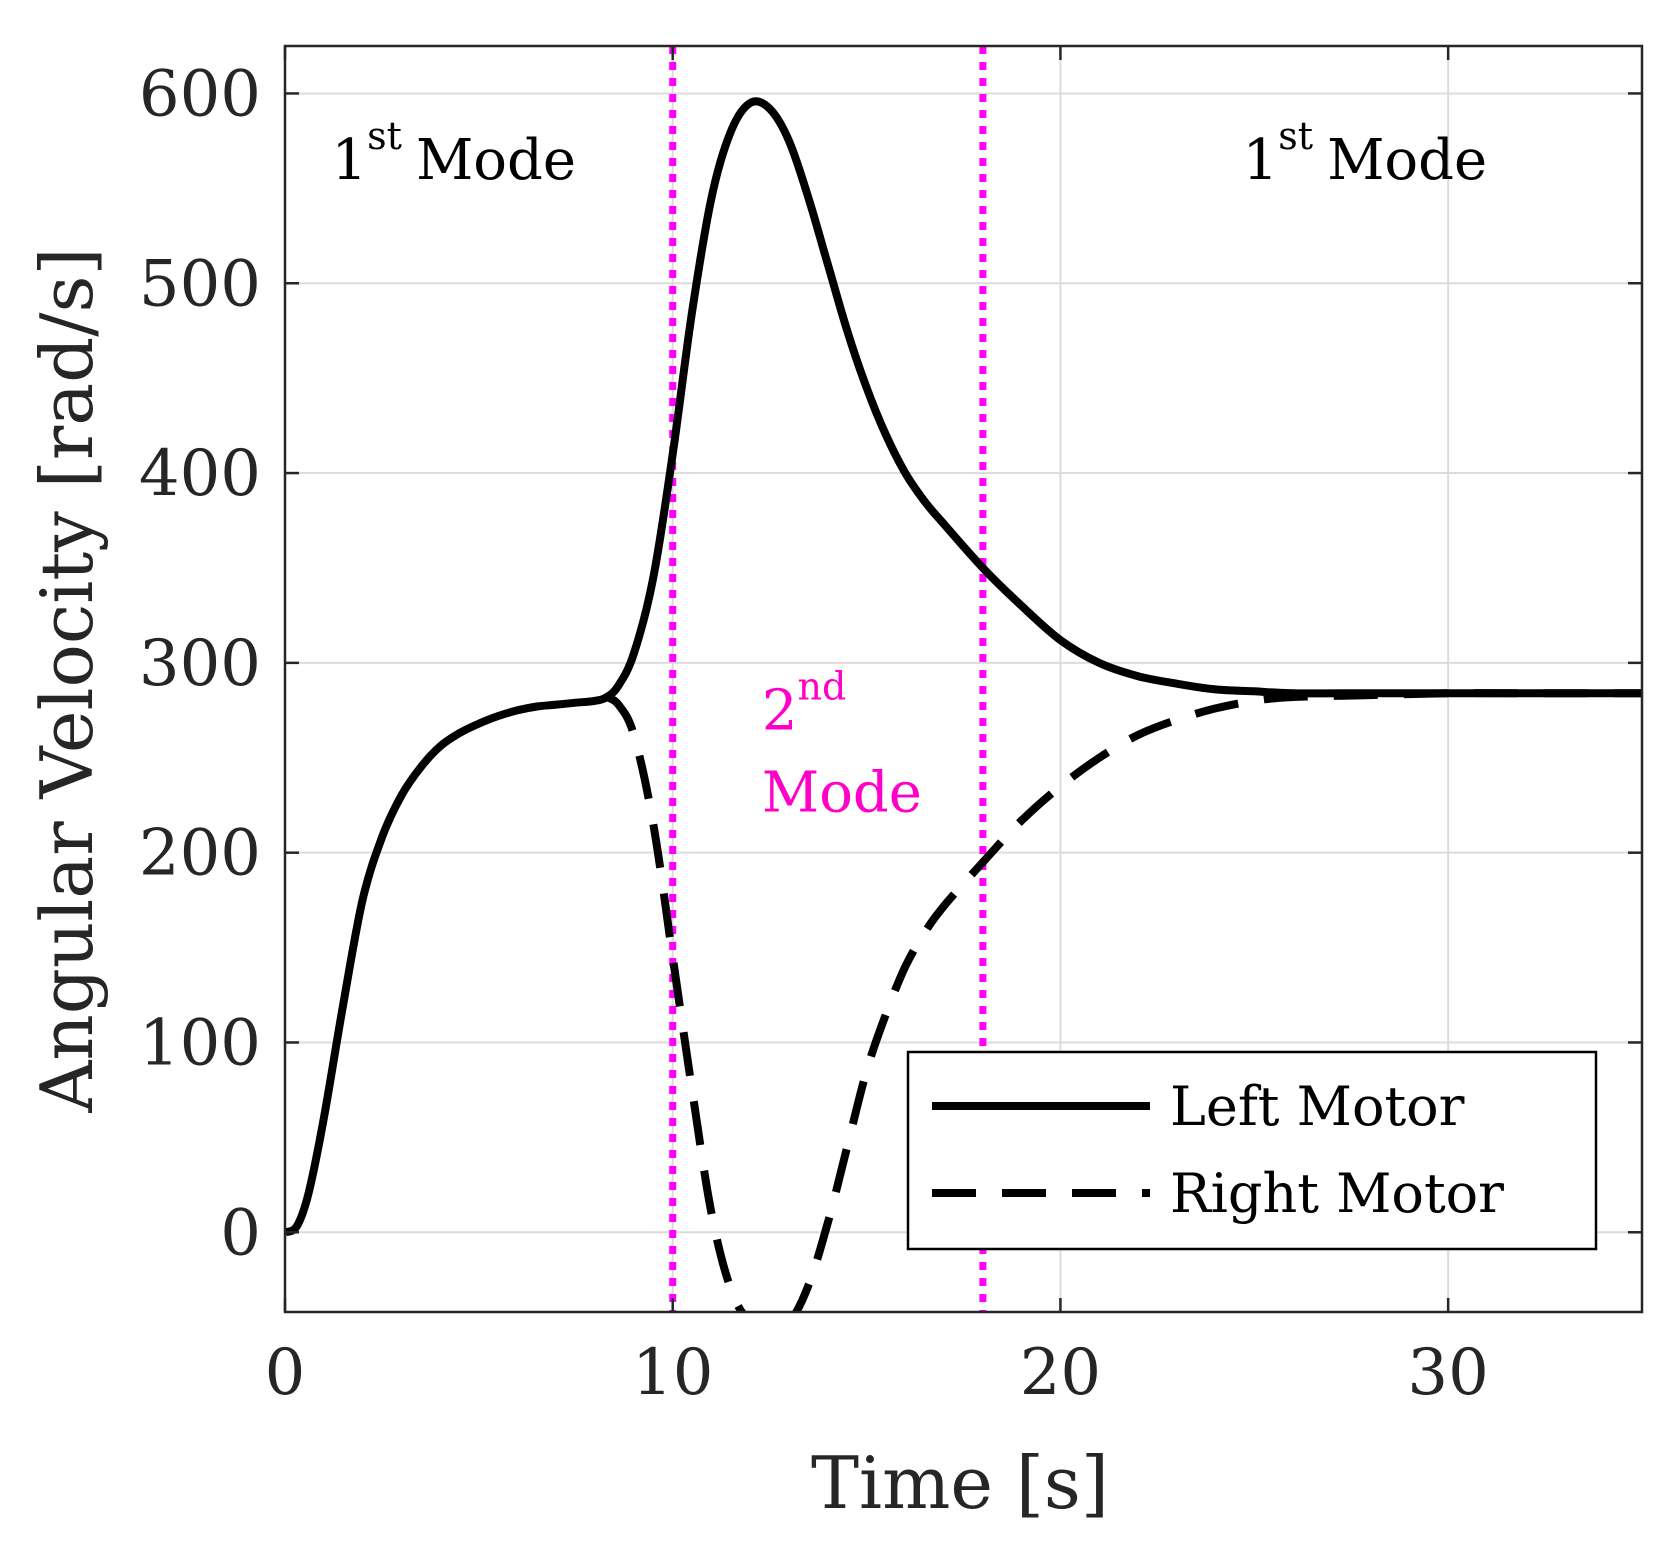 The width and height of the screenshot is (1659, 1546). What do you see at coordinates (240, 1233) in the screenshot?
I see `y-tick-label: 0` at bounding box center [240, 1233].